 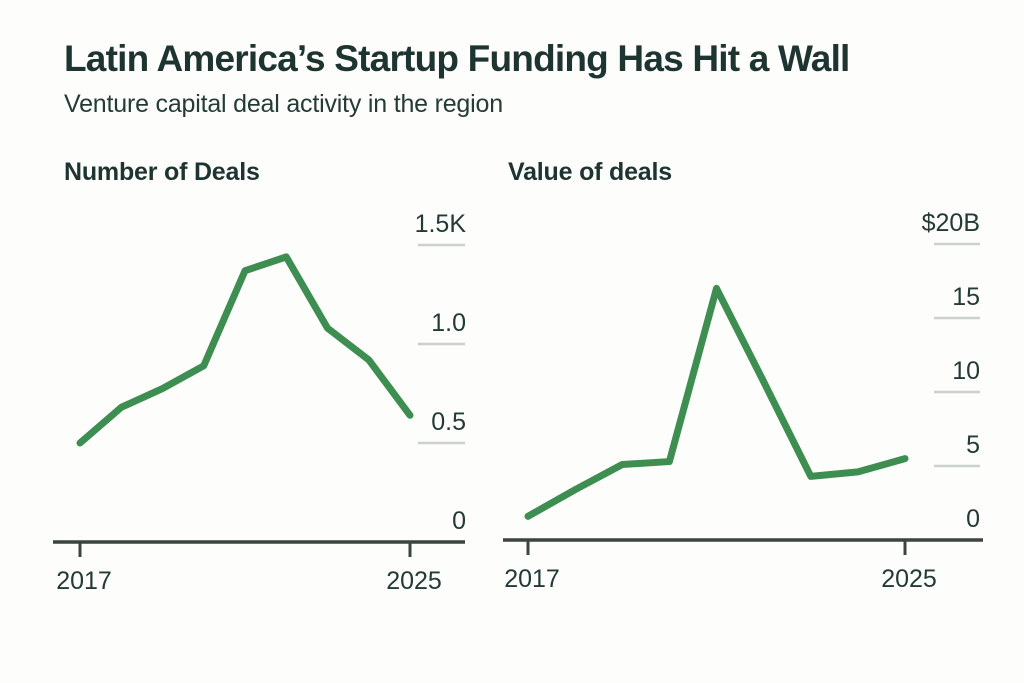 What do you see at coordinates (966, 371) in the screenshot?
I see `y-axis-label: 10` at bounding box center [966, 371].